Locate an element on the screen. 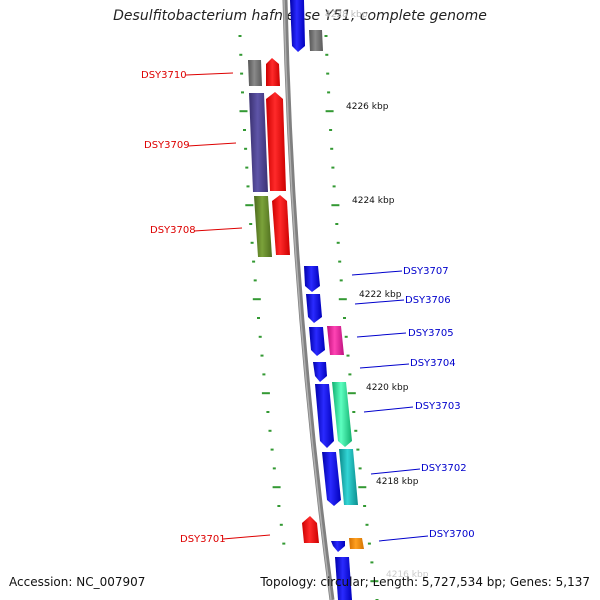  right-tick-track is located at coordinates (351, 317).